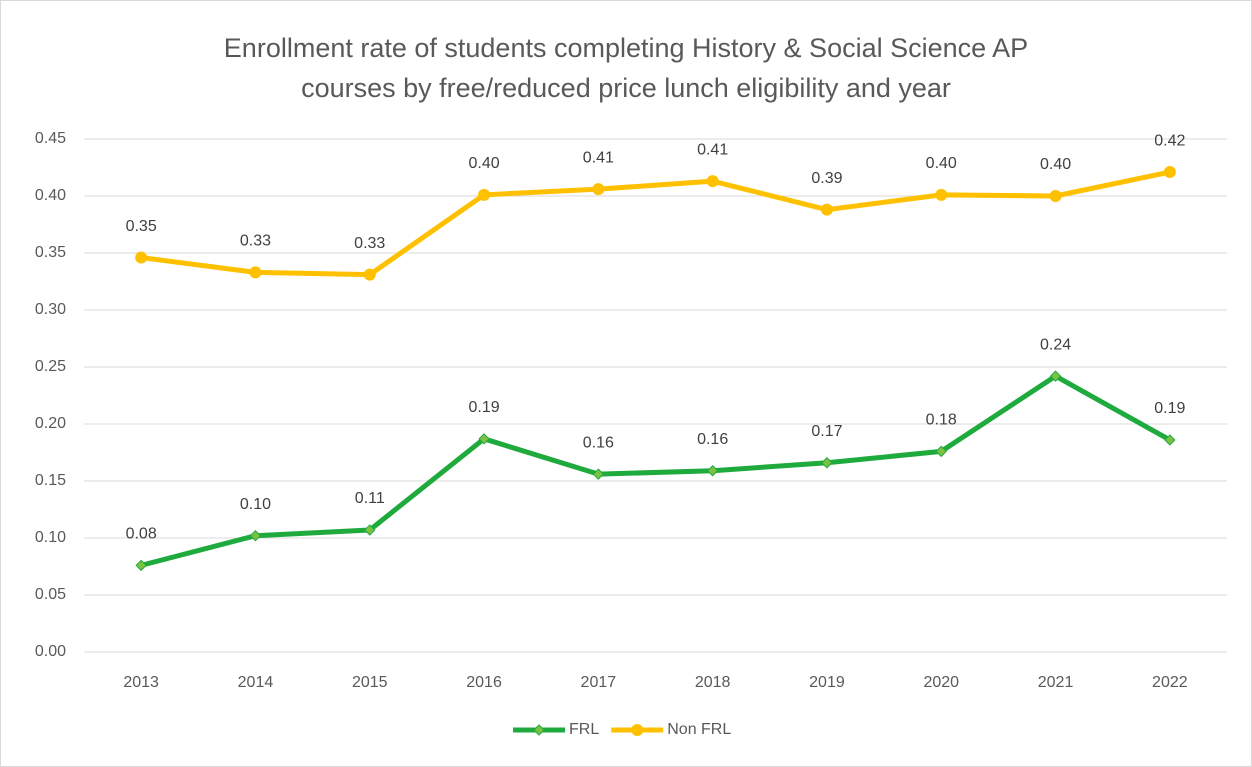  What do you see at coordinates (141, 226) in the screenshot?
I see `data-label: 0.35` at bounding box center [141, 226].